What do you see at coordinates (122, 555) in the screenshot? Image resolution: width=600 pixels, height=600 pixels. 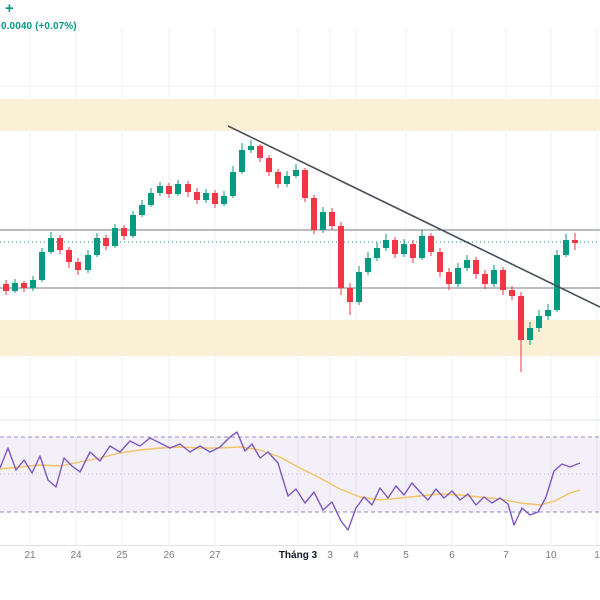 I see `time-axis-label: 25` at bounding box center [122, 555].